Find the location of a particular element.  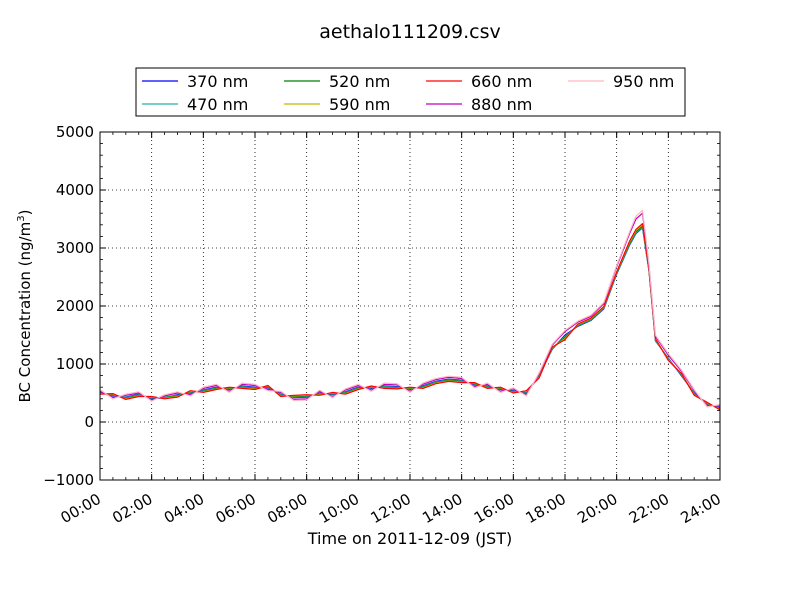

y-tick-label: 2000 is located at coordinates (75, 306).